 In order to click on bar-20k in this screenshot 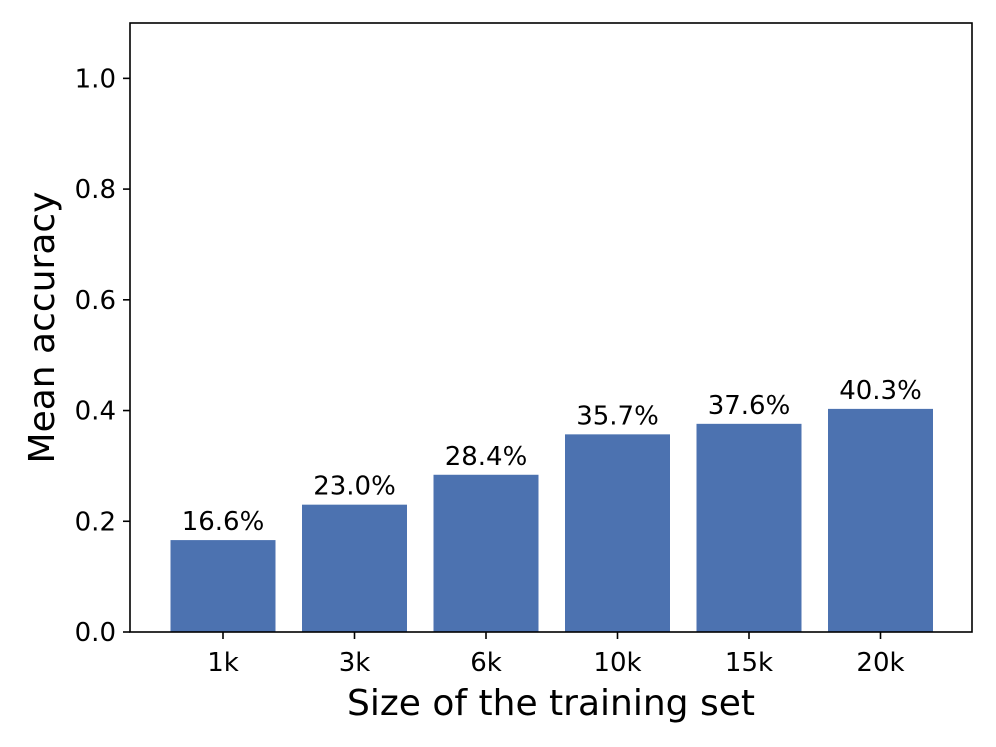, I will do `click(880, 520)`.